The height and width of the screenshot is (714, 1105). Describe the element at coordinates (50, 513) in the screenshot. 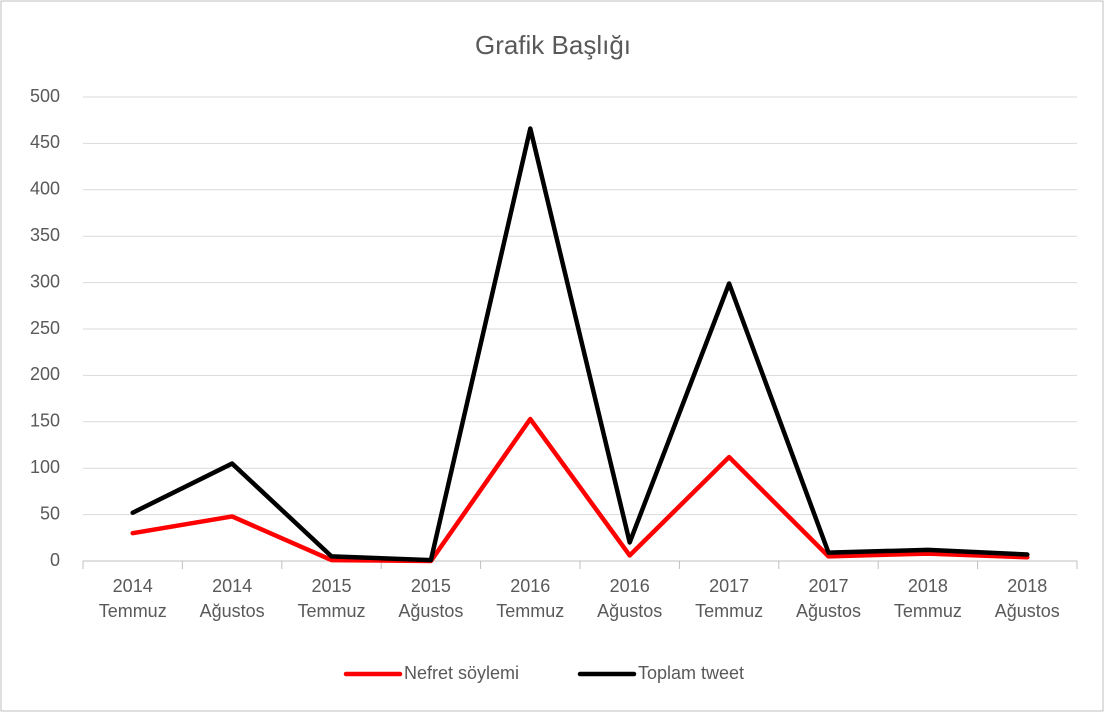

I see `y-tick-label: 50` at that location.